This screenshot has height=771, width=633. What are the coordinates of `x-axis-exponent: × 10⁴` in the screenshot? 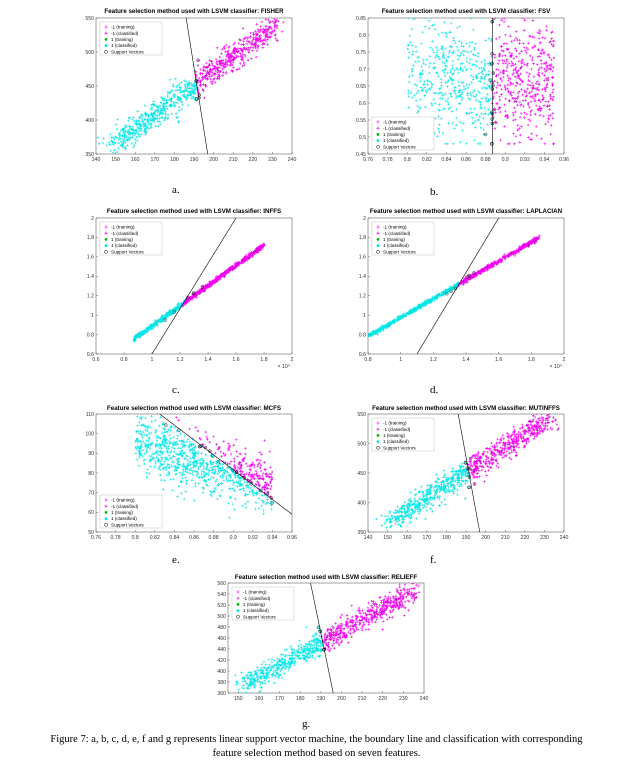 It's located at (284, 367).